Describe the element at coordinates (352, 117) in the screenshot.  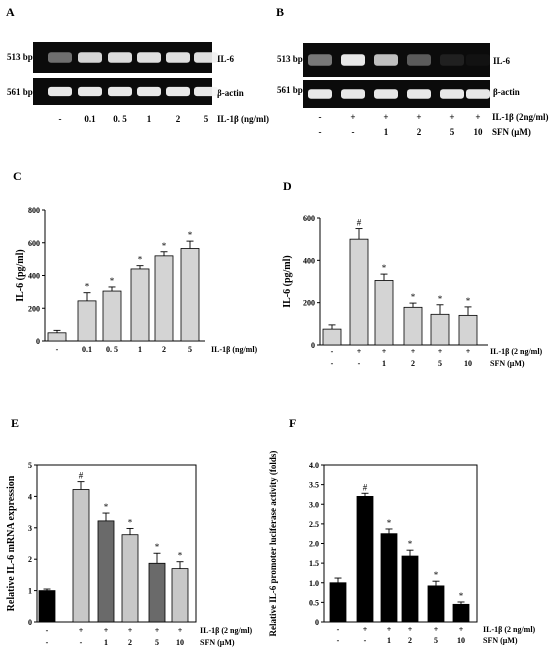
I see `lane-sign: +` at that location.